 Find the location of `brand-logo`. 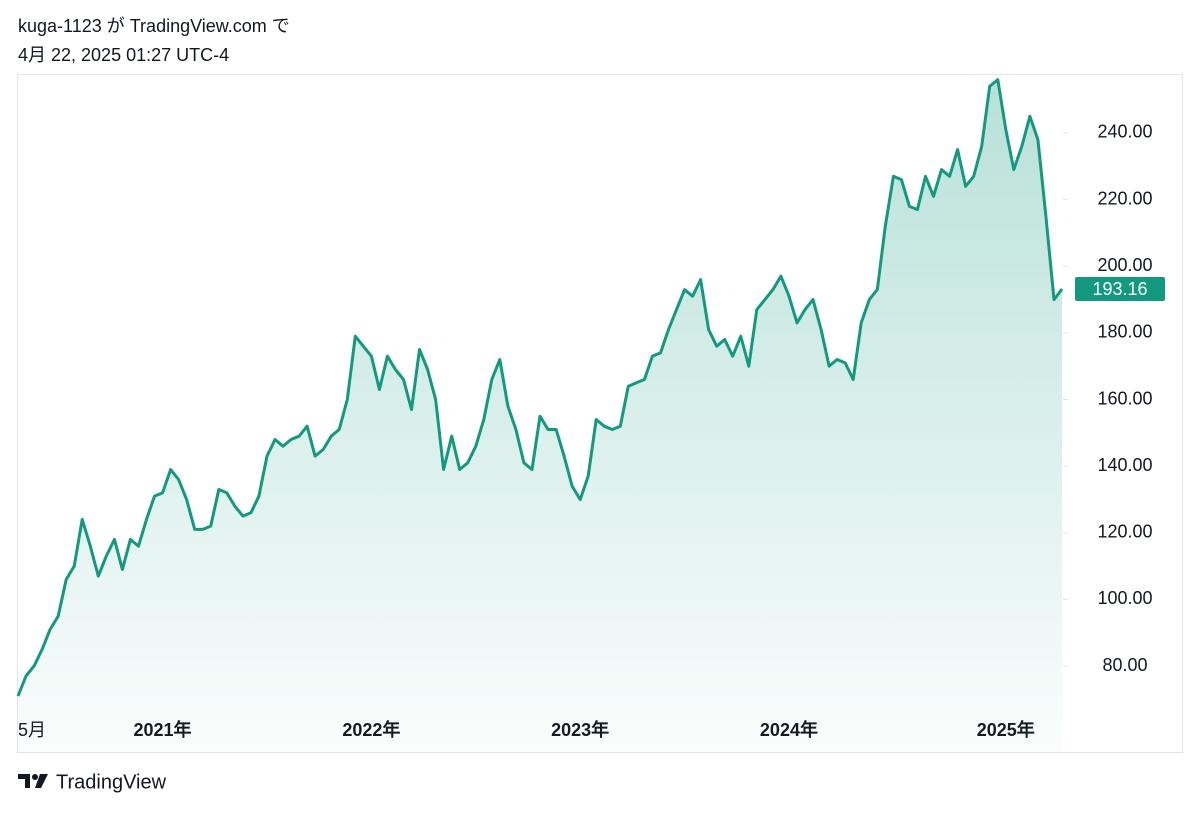

brand-logo is located at coordinates (33, 781).